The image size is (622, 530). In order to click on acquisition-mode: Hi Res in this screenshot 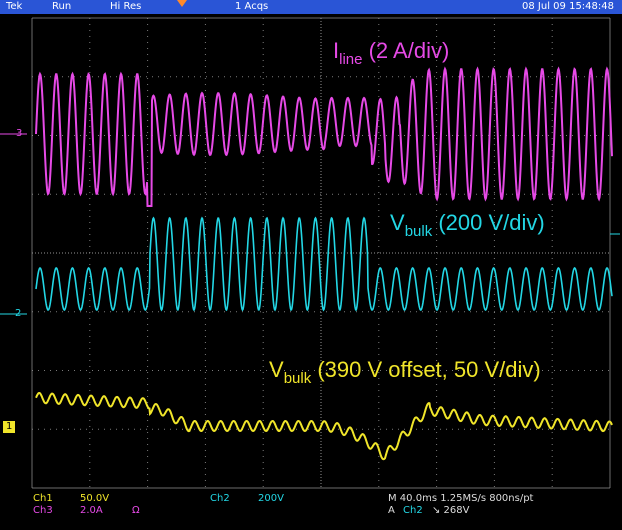, I will do `click(126, 6)`.